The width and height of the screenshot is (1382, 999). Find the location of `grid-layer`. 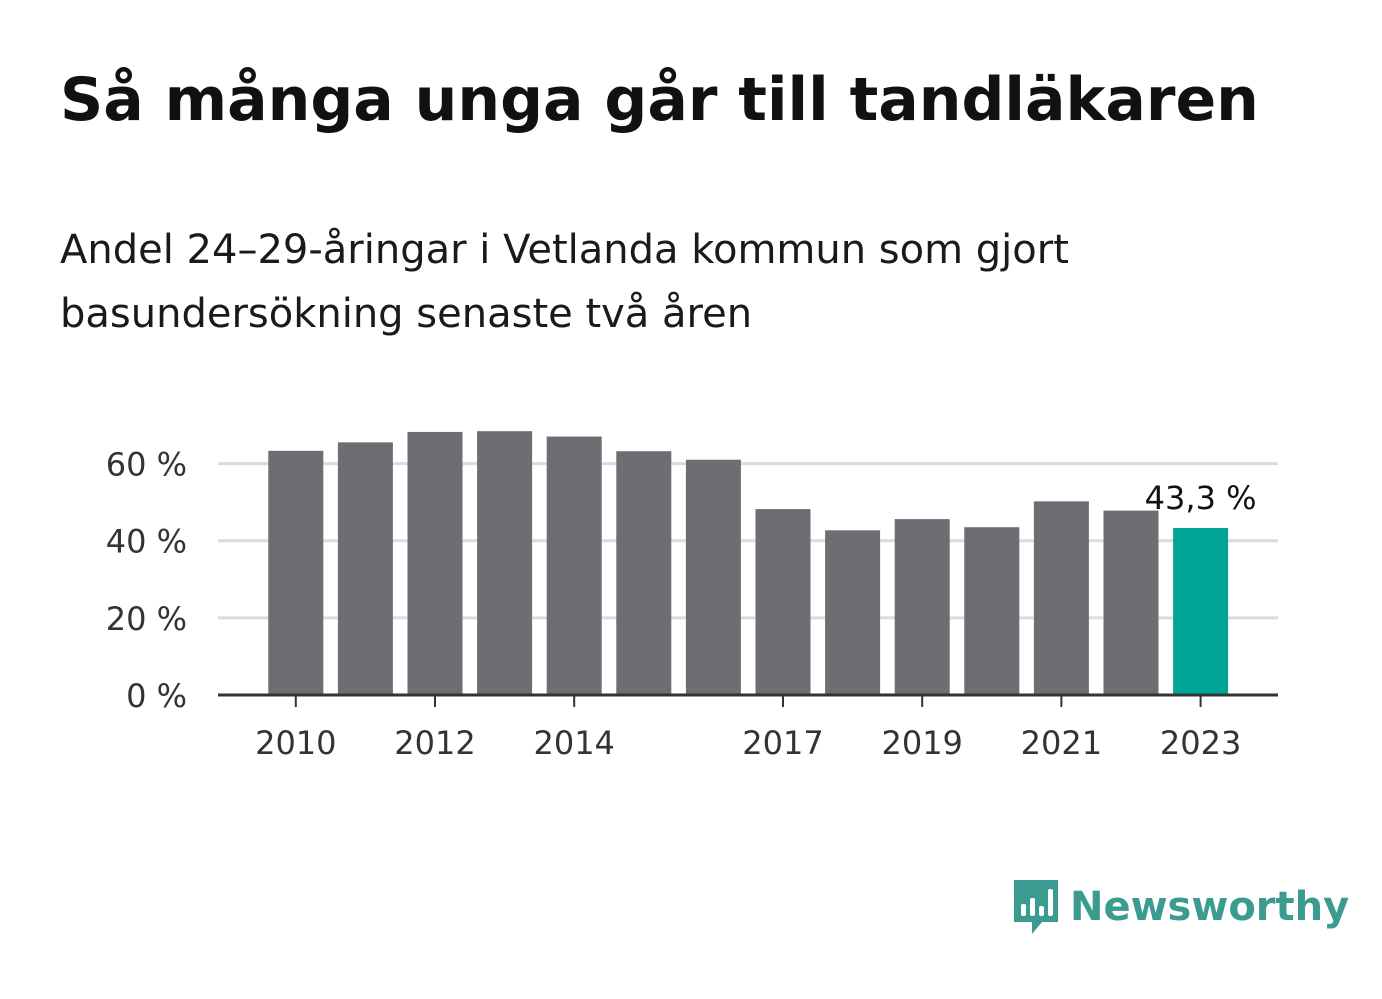

grid-layer is located at coordinates (748, 541).